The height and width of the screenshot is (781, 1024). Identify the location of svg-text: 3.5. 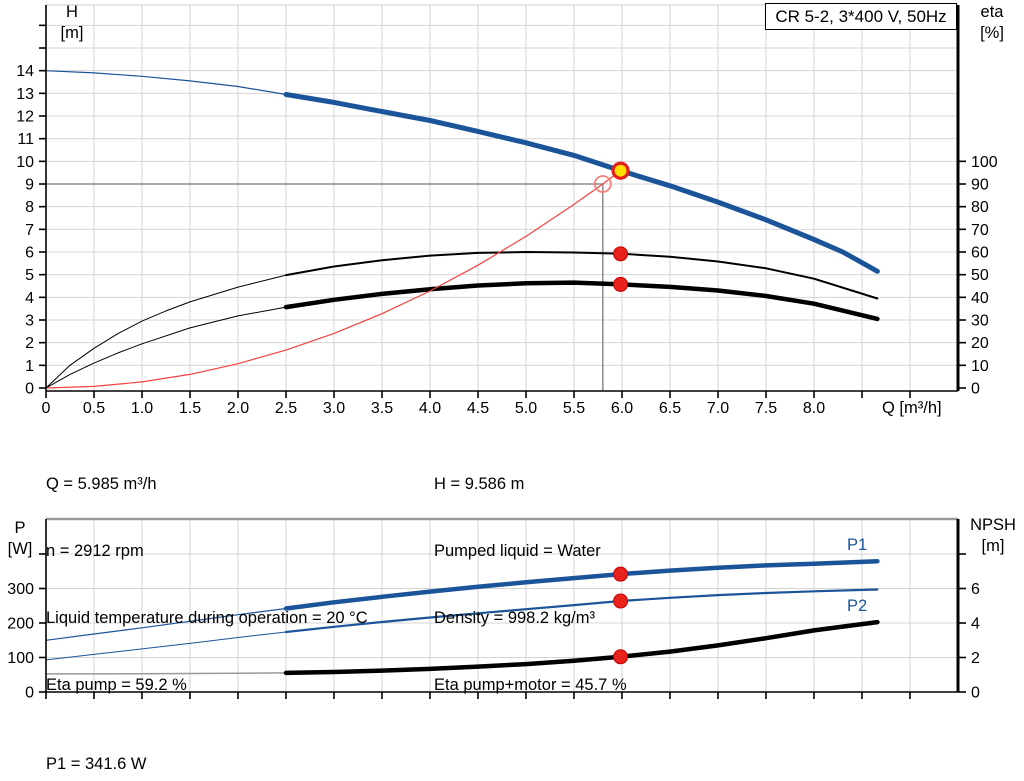
(382, 408).